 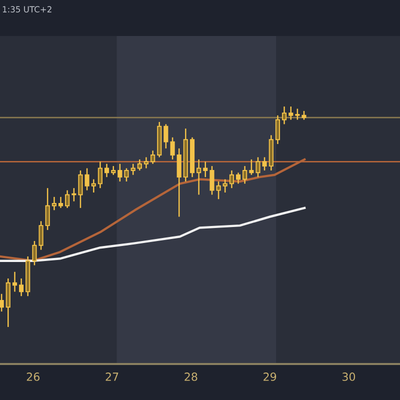 What do you see at coordinates (270, 376) in the screenshot?
I see `x-tick-label: 29` at bounding box center [270, 376].